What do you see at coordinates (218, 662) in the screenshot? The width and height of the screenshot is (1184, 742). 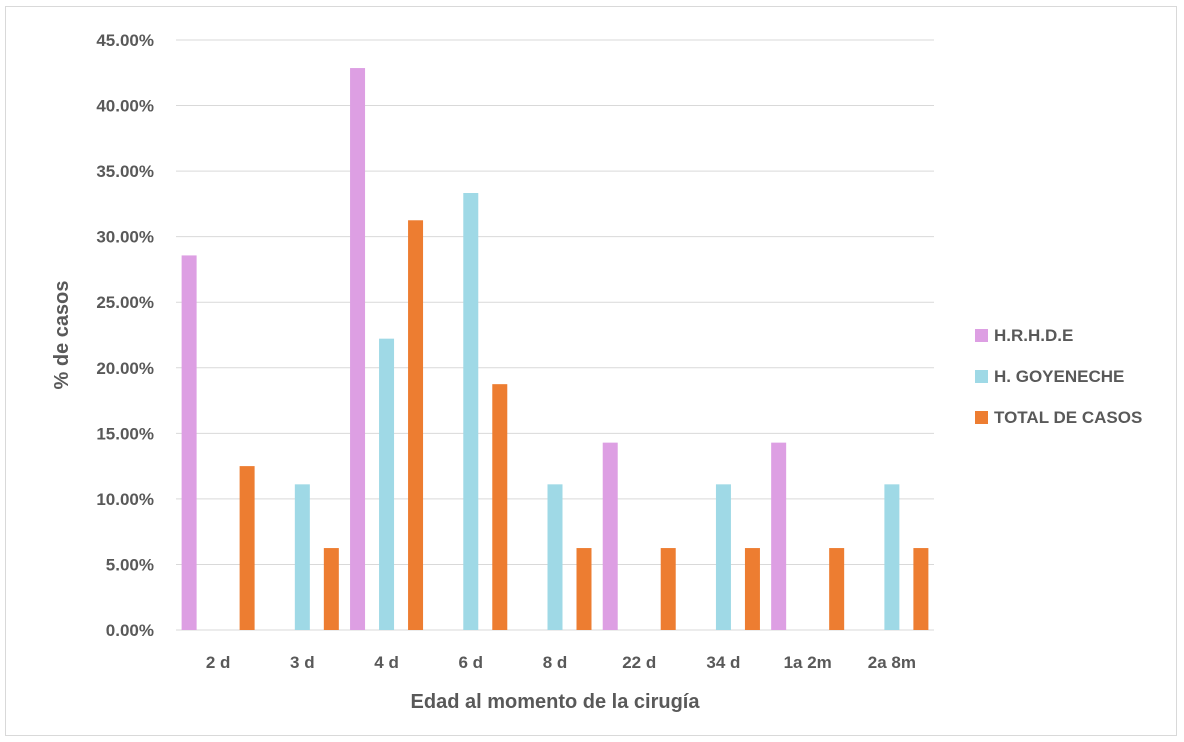 I see `x-tick-label: 2 d` at bounding box center [218, 662].